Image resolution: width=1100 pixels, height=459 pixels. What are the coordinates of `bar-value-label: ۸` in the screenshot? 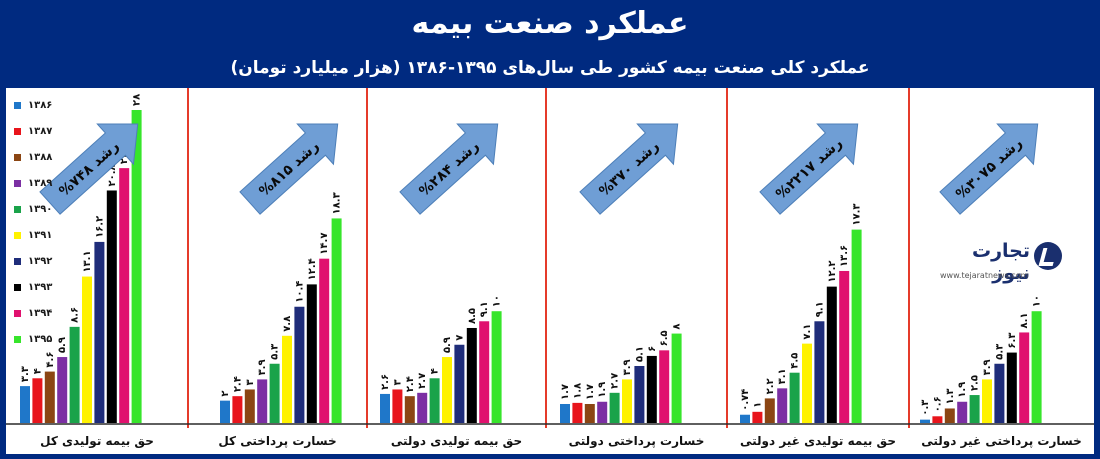 It's located at (677, 326).